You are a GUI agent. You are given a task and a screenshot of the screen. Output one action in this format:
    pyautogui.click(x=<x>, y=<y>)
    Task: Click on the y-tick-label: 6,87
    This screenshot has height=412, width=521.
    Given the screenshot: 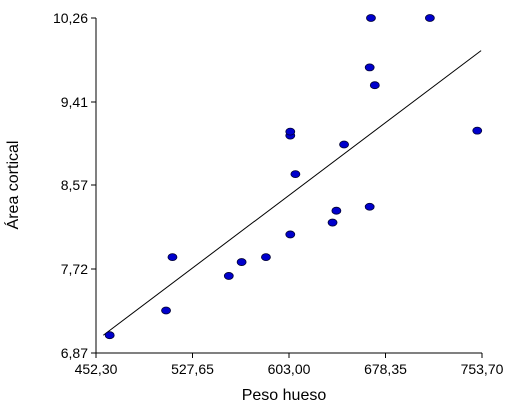 What is the action you would take?
    pyautogui.click(x=74, y=353)
    